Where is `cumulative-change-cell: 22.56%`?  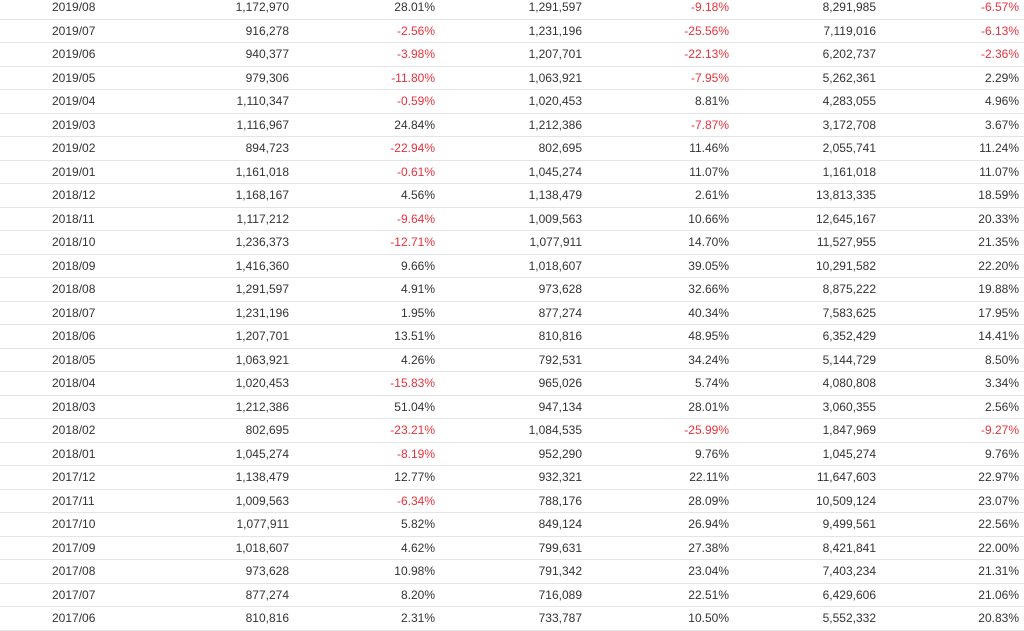
cumulative-change-cell: 22.56% is located at coordinates (998, 524).